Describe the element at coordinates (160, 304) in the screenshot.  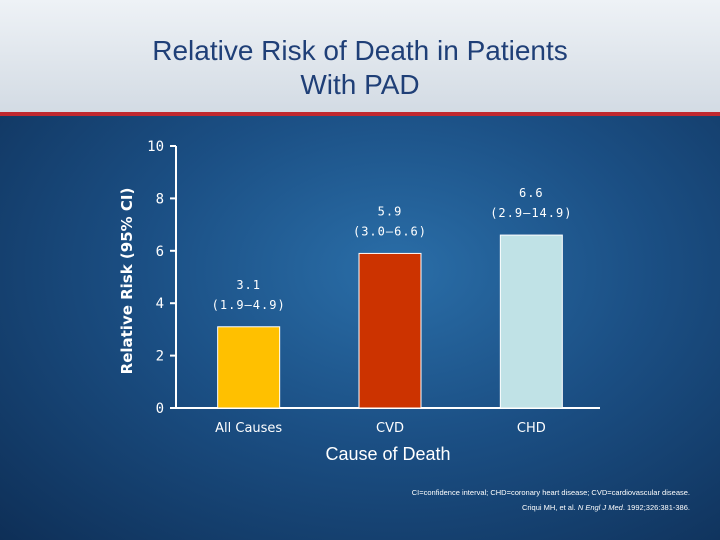
I see `y-tick-label: 4` at that location.